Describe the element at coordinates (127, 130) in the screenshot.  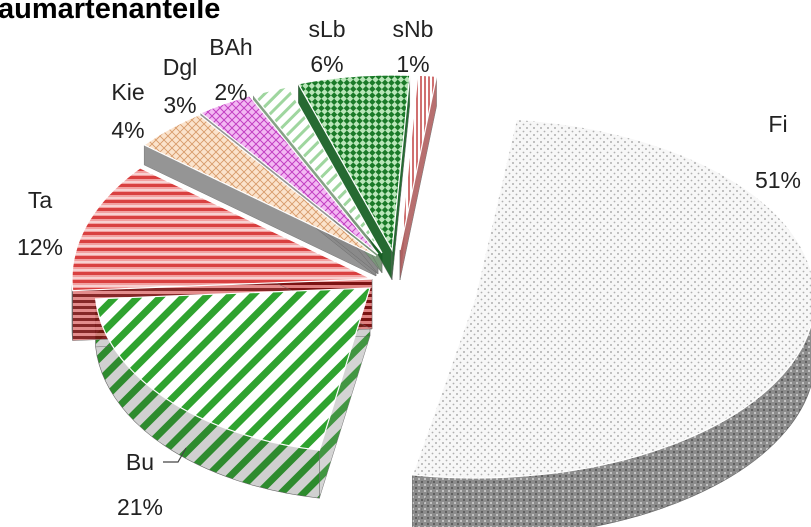
I see `slice-percent-kie: 4%` at that location.